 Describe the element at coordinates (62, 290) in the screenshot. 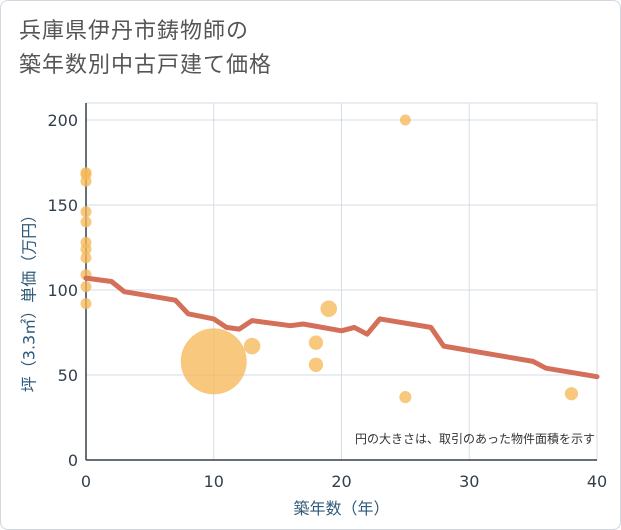

I see `y-tick-label: 100` at that location.